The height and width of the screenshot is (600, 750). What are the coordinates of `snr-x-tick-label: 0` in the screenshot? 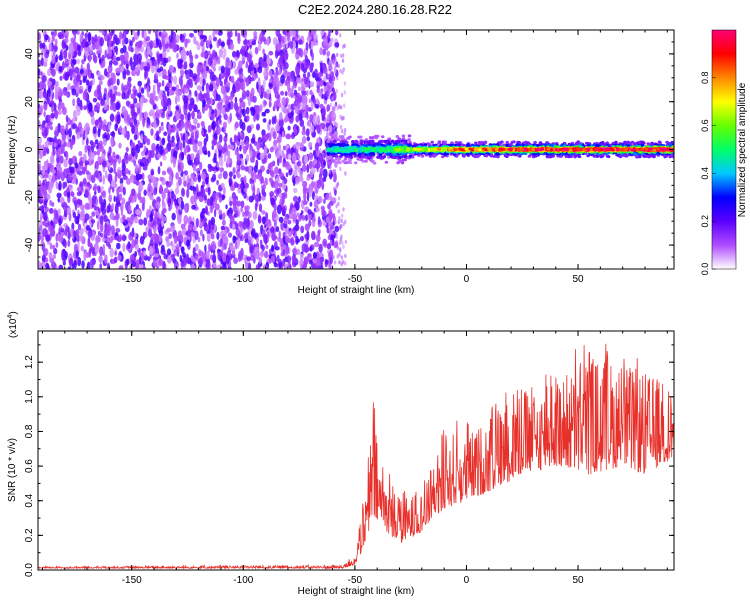 It's located at (467, 580).